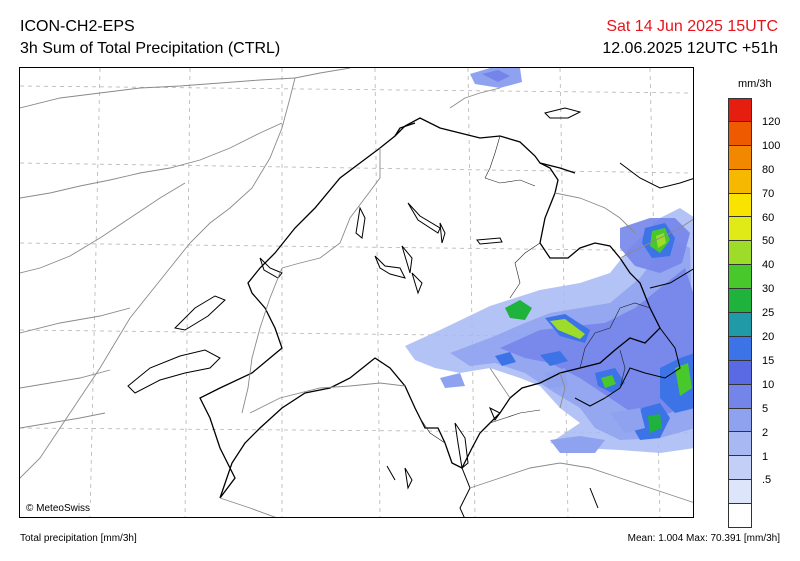  I want to click on legend-tick-label: 25, so click(768, 313).